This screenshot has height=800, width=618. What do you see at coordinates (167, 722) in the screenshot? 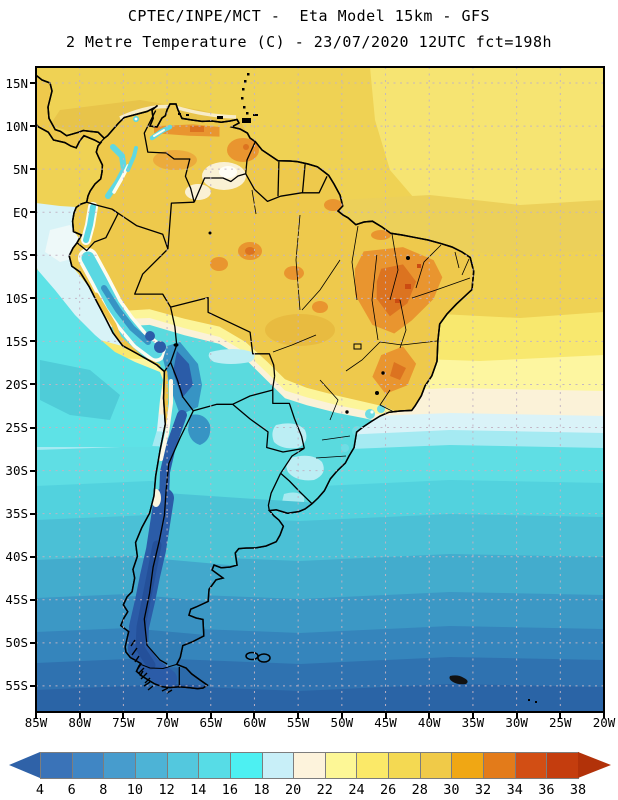
I see `lon-tick-label: 70W` at bounding box center [167, 722].